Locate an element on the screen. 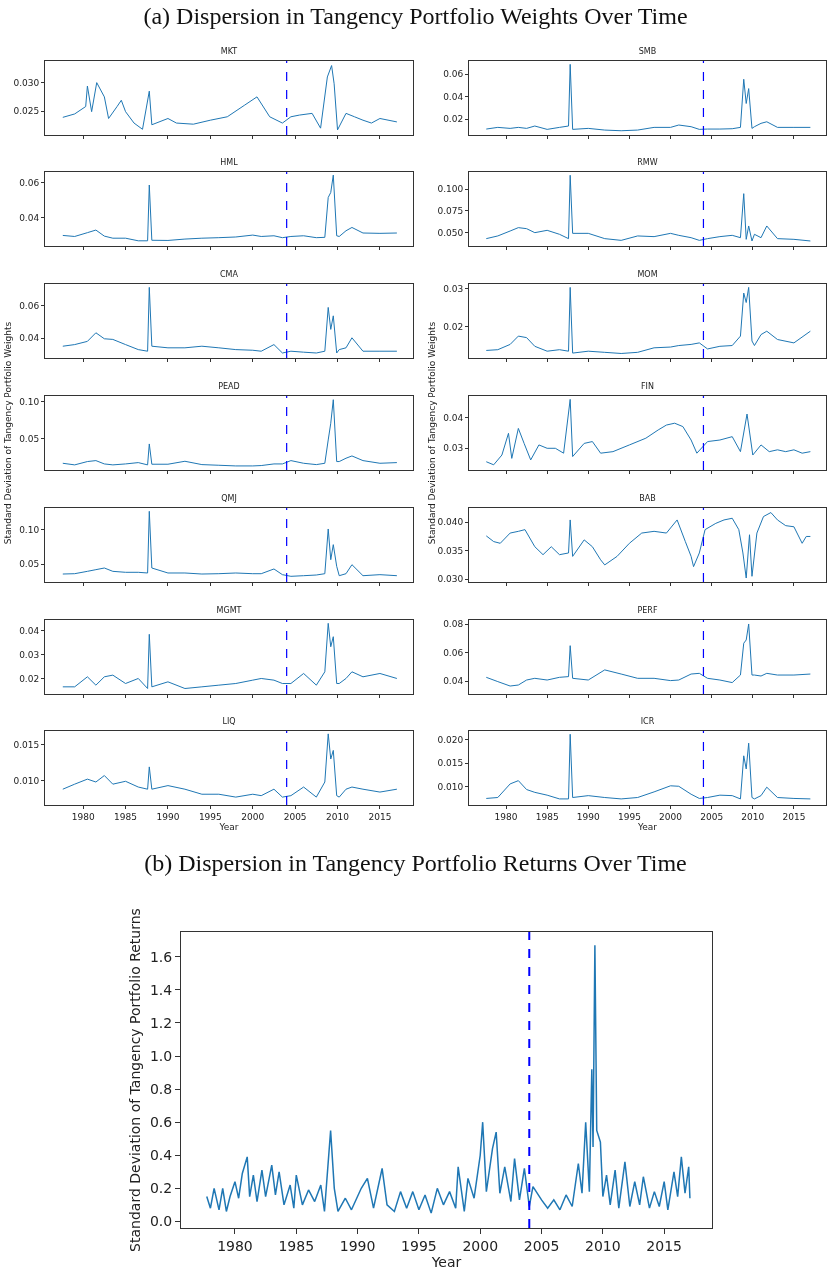  chart-title: PEAD is located at coordinates (229, 386).